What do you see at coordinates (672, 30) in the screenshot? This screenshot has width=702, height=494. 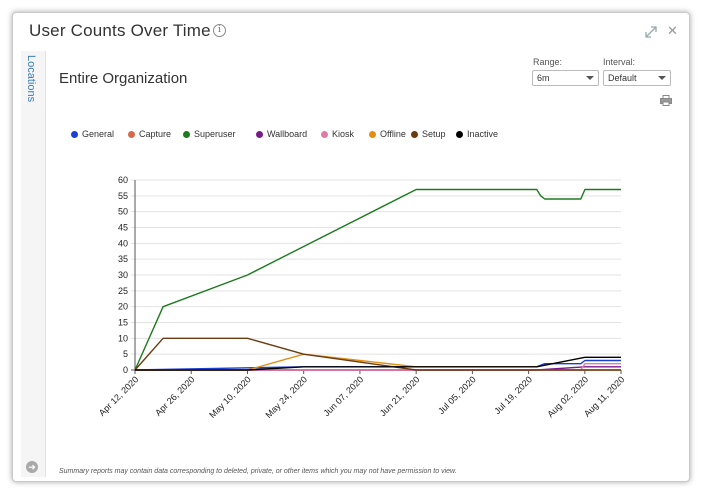 I see `close-icon: ✕` at bounding box center [672, 30].